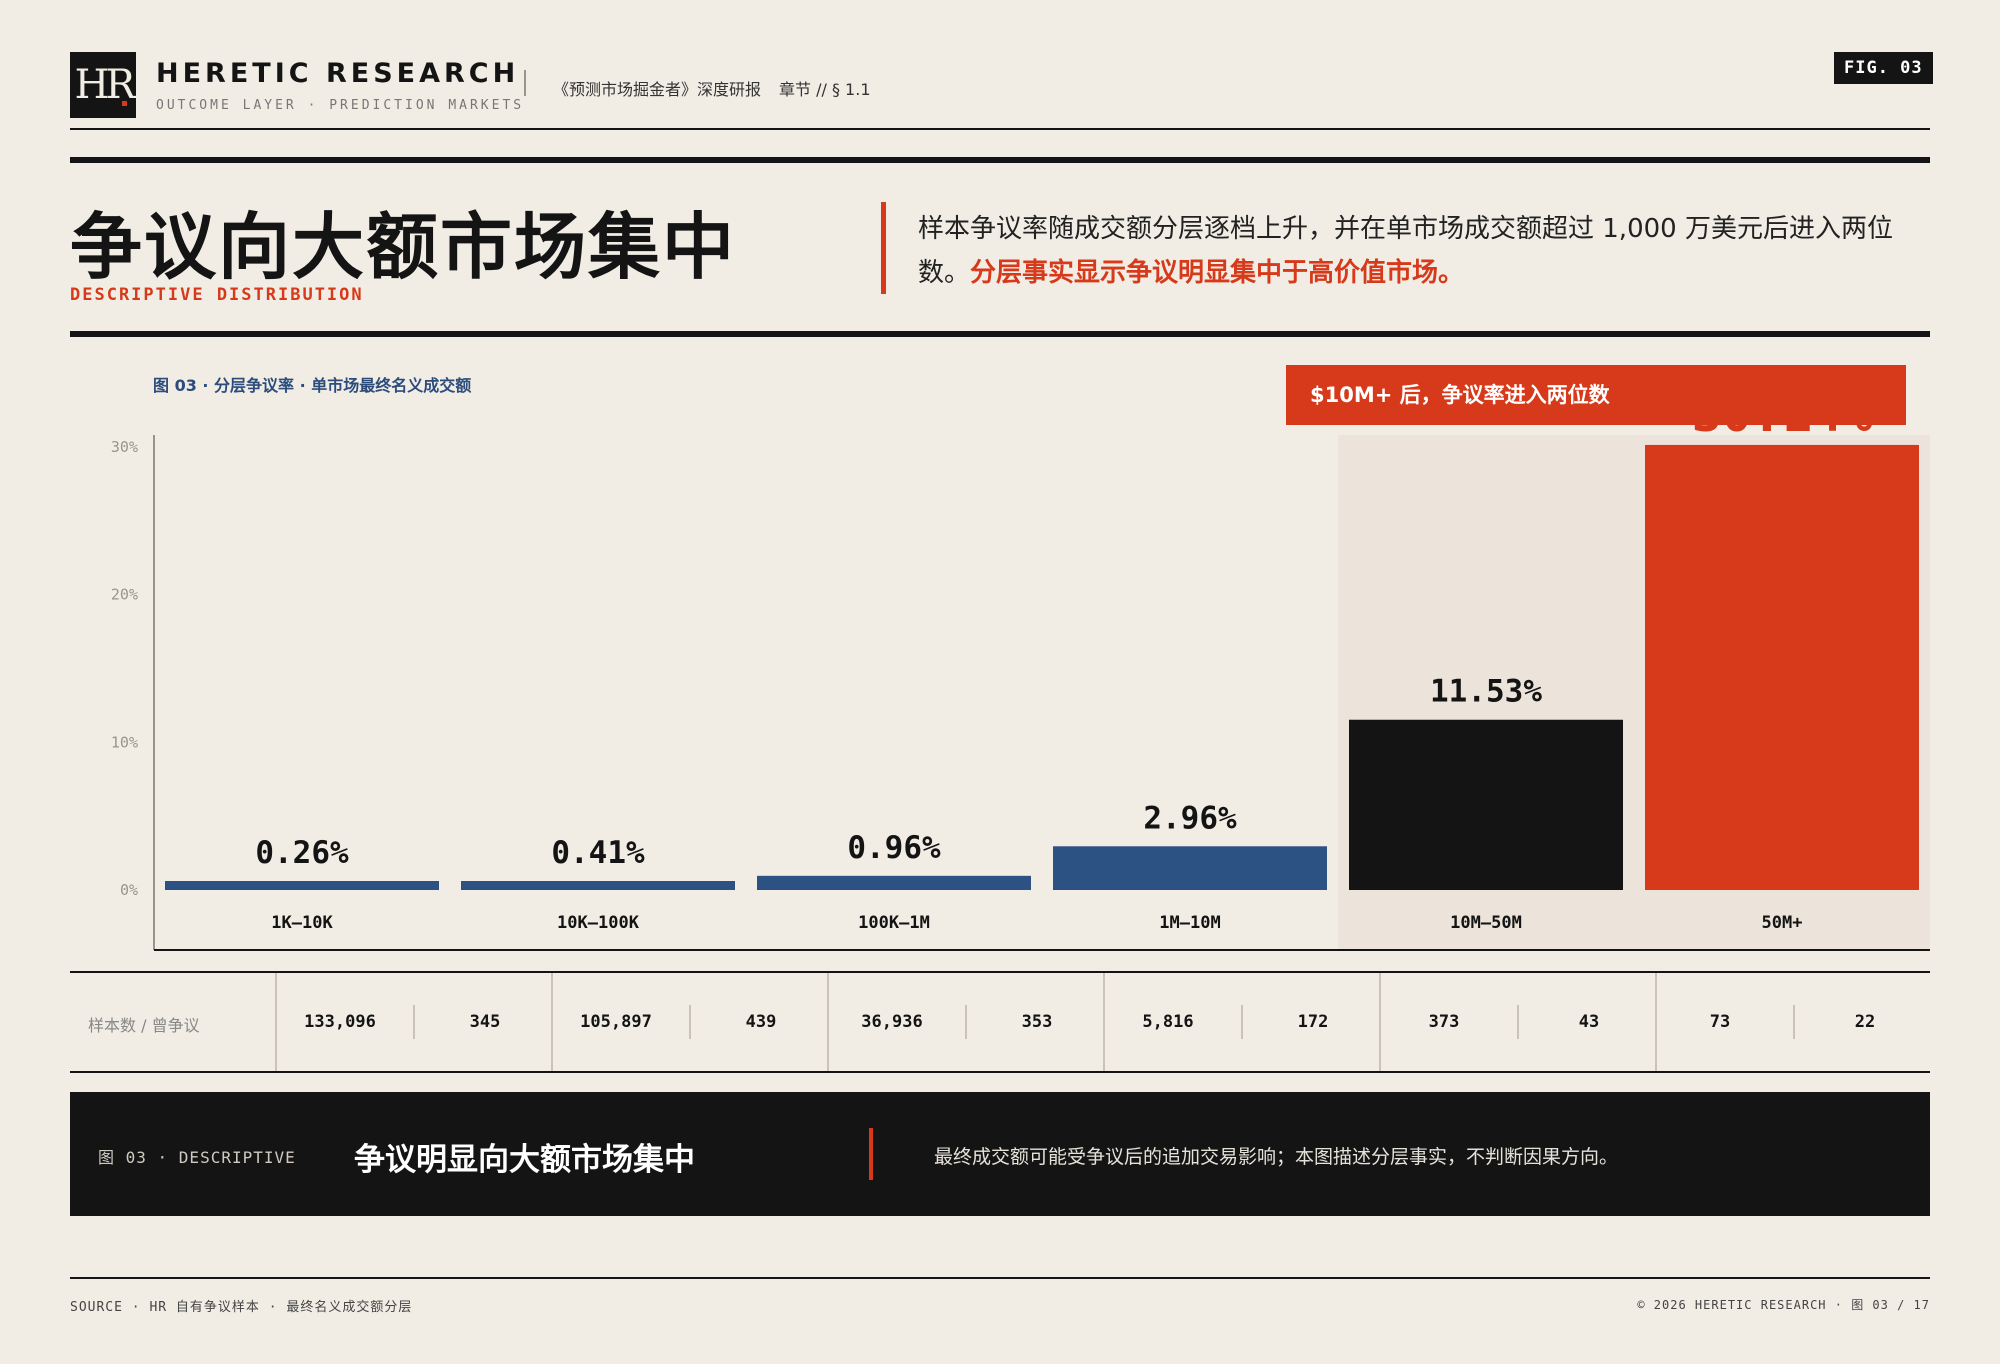 Image resolution: width=2000 pixels, height=1364 pixels. What do you see at coordinates (144, 1025) in the screenshot?
I see `table-row-label: 样本数 / 曾争议` at bounding box center [144, 1025].